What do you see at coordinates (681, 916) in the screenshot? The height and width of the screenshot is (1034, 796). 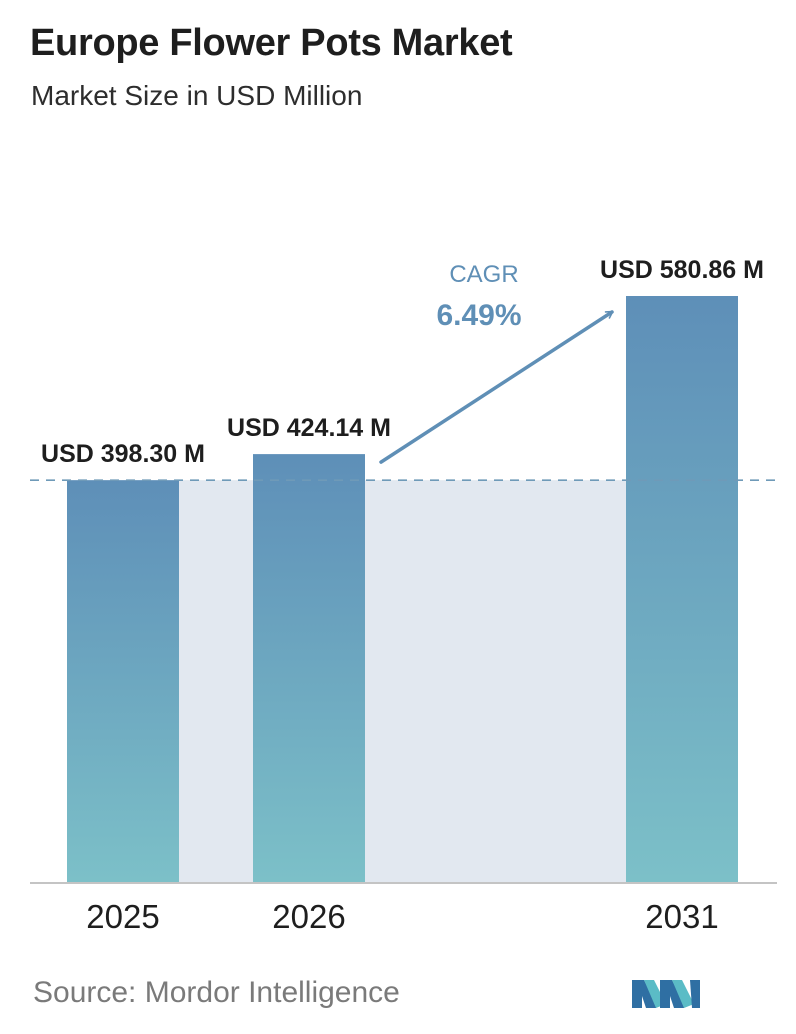 I see `x-tick-2031: 2031` at bounding box center [681, 916].